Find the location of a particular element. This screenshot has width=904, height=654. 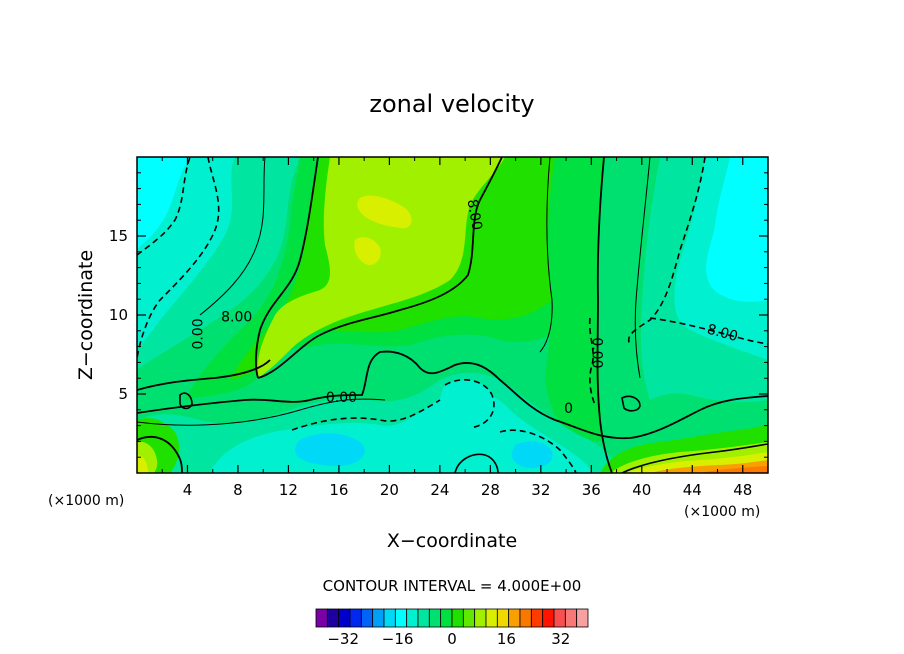

x-tick-label-1: 8 is located at coordinates (238, 490).